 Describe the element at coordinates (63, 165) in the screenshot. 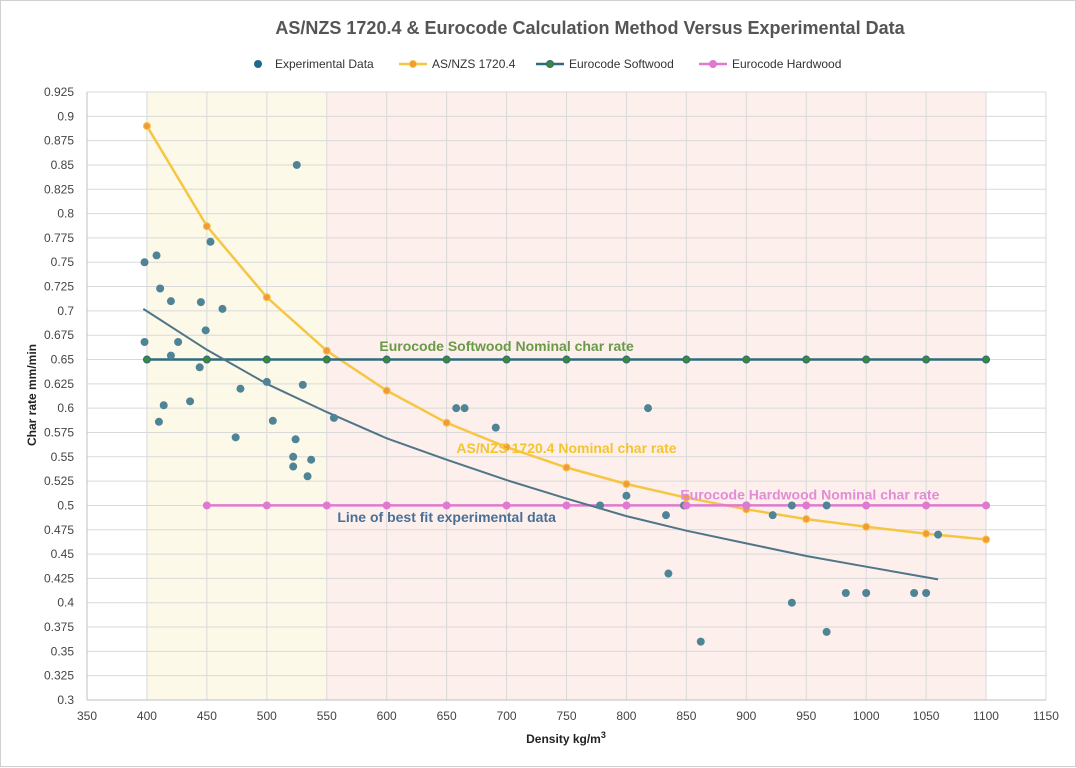

I see `y-tick-label: 0.85` at that location.